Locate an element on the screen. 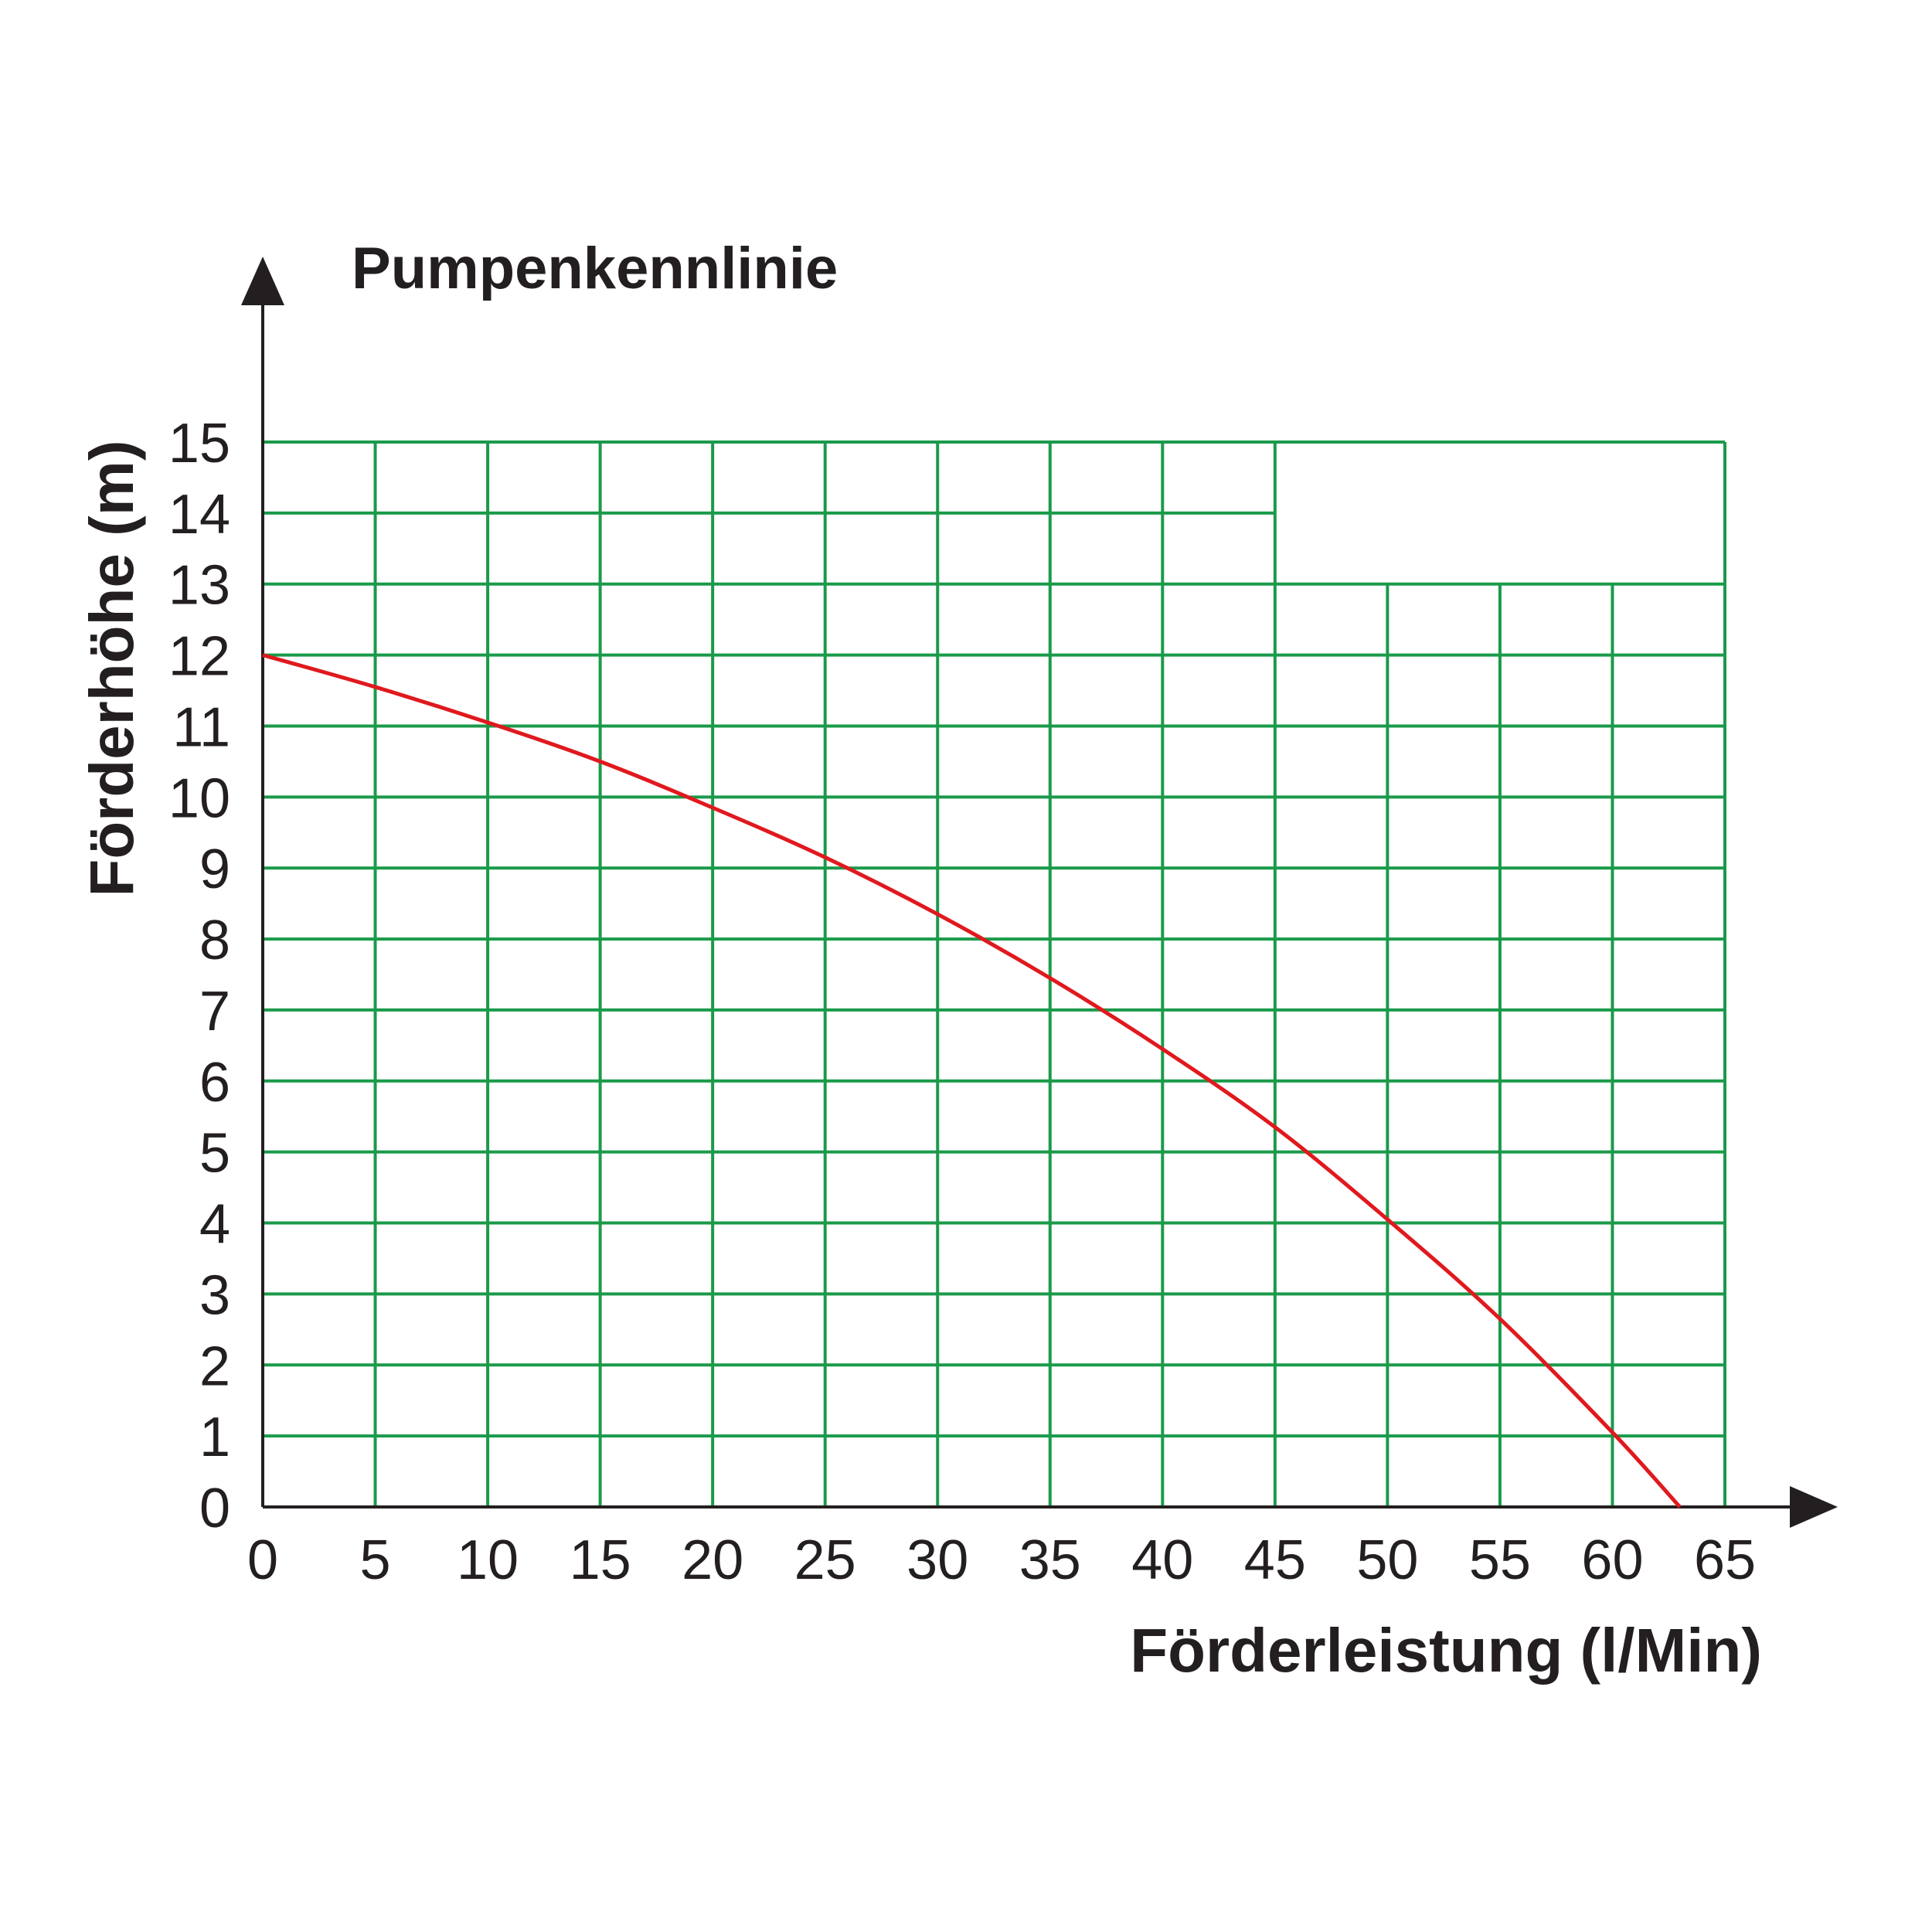 The height and width of the screenshot is (1932, 1932). x-tick-label: 45 is located at coordinates (1275, 1560).